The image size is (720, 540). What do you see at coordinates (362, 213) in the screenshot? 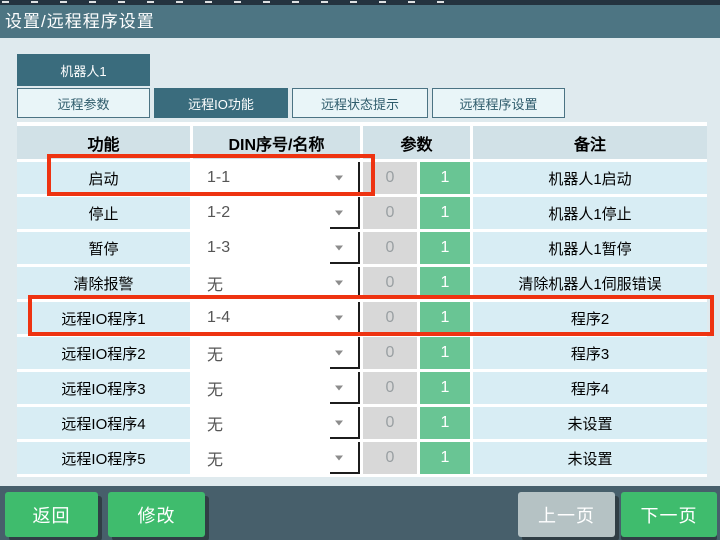
I see `table-row: 停止 1-2 0 1 机器人1停止` at bounding box center [362, 213].